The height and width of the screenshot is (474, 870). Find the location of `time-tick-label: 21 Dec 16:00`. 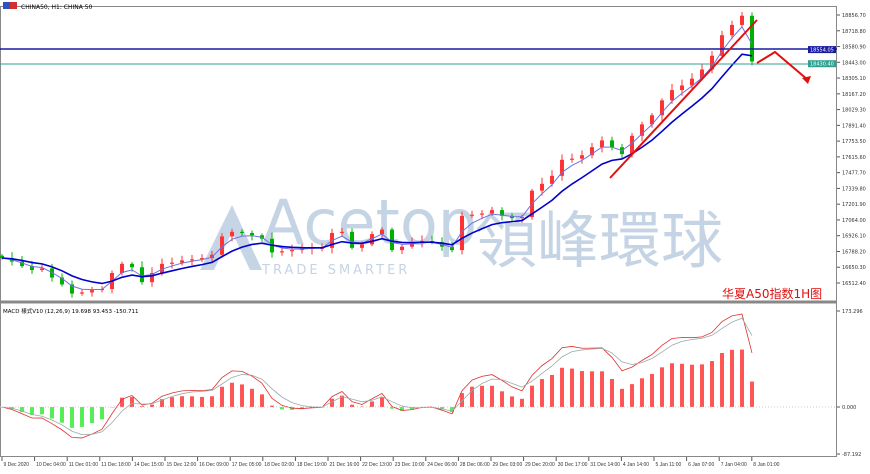

time-tick-label: 21 Dec 16:00 is located at coordinates (345, 465).